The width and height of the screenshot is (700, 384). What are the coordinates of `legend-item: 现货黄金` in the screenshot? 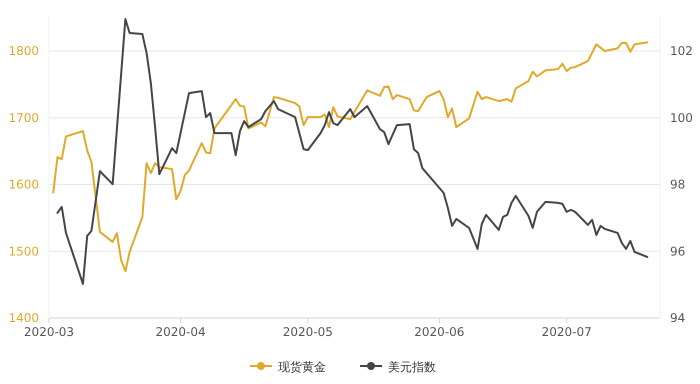 It's located at (288, 367).